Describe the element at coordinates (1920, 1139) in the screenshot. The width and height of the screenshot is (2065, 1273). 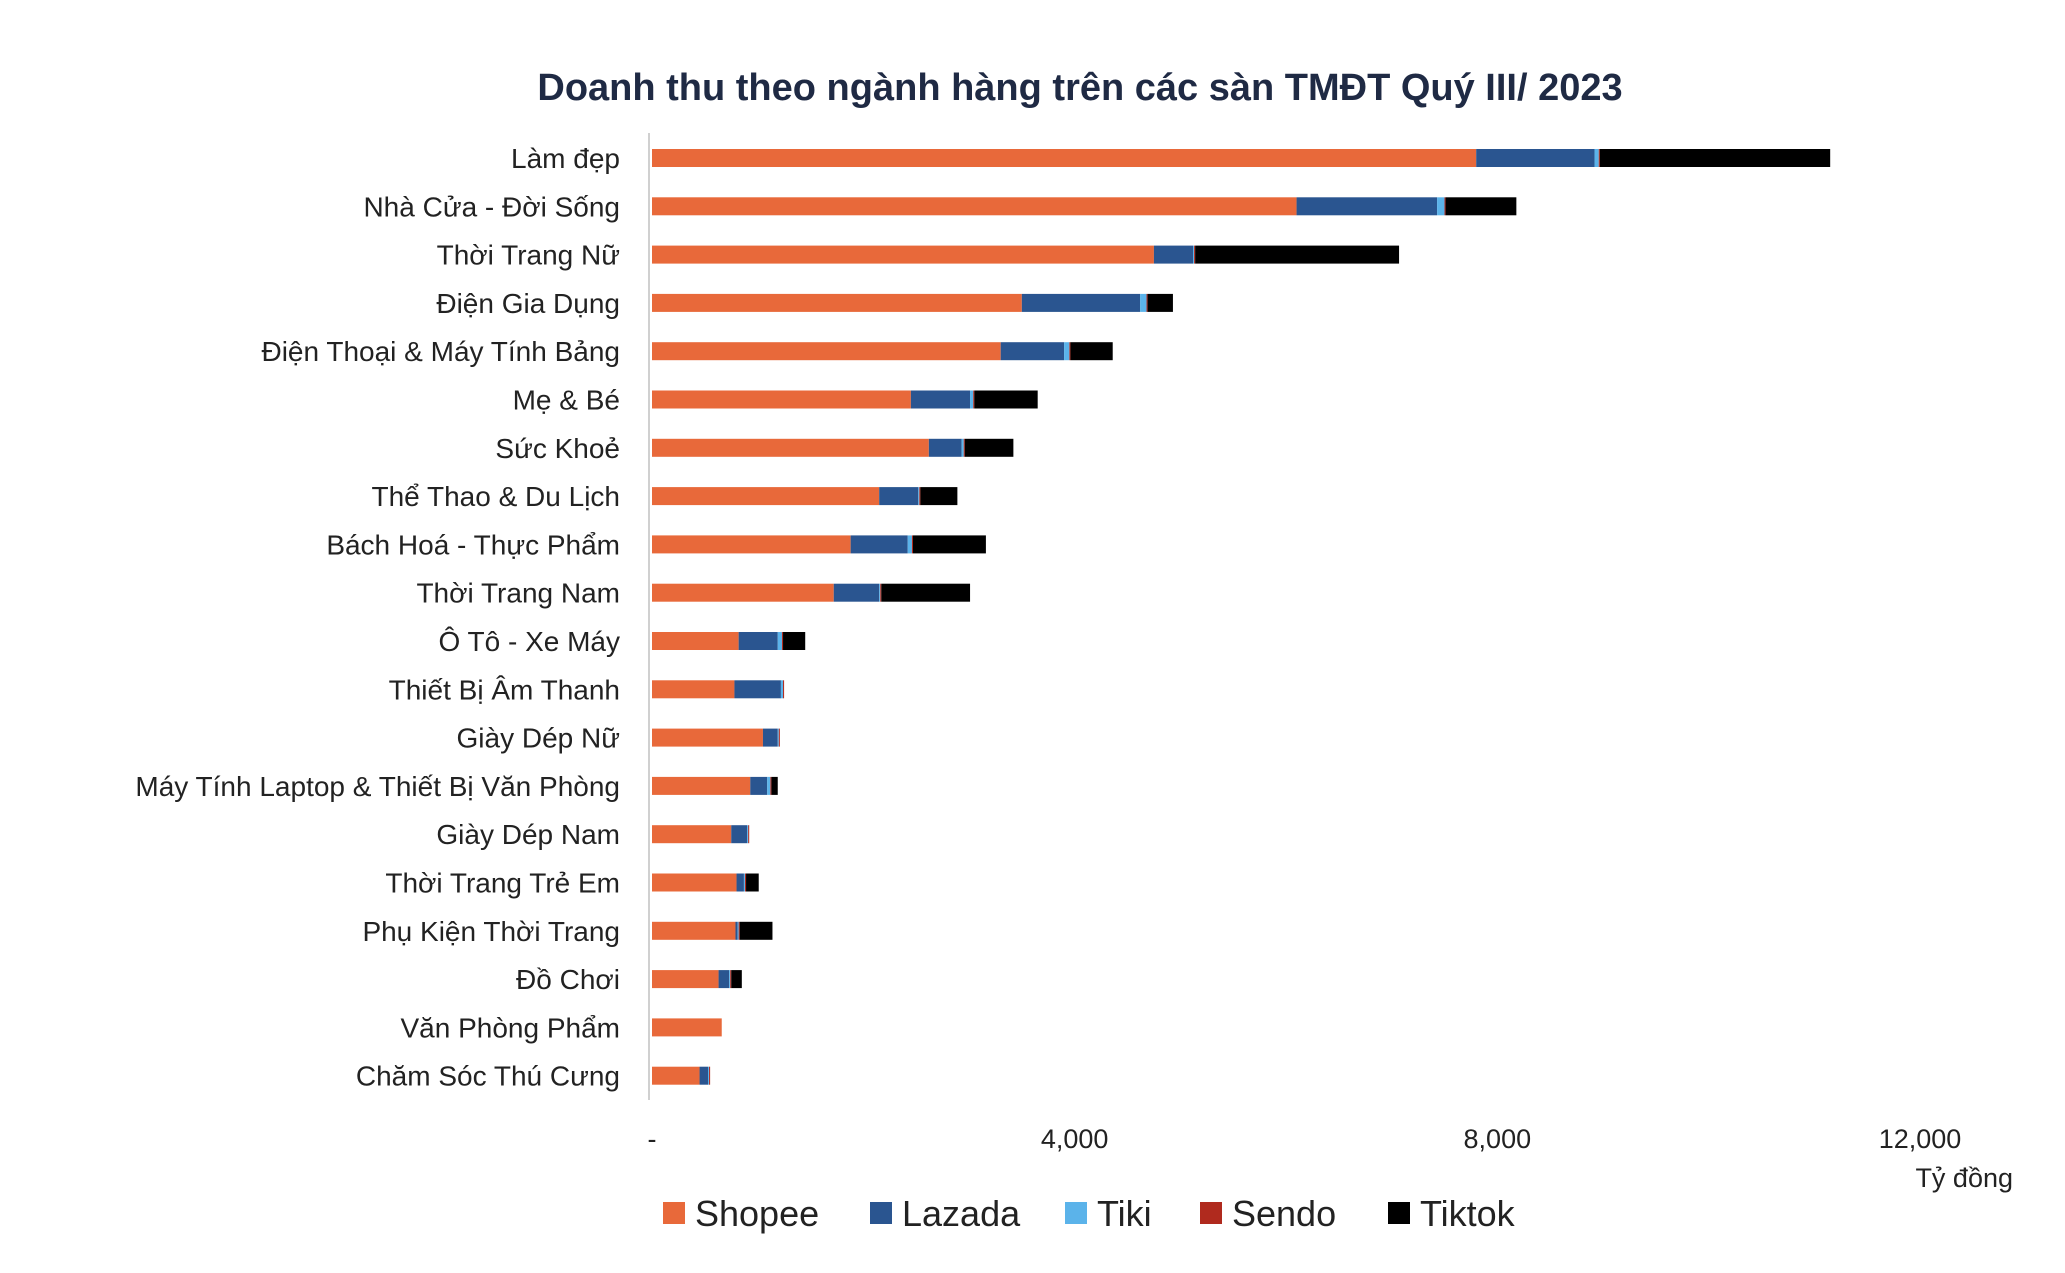
I see `x-tick-label: 12,000` at that location.